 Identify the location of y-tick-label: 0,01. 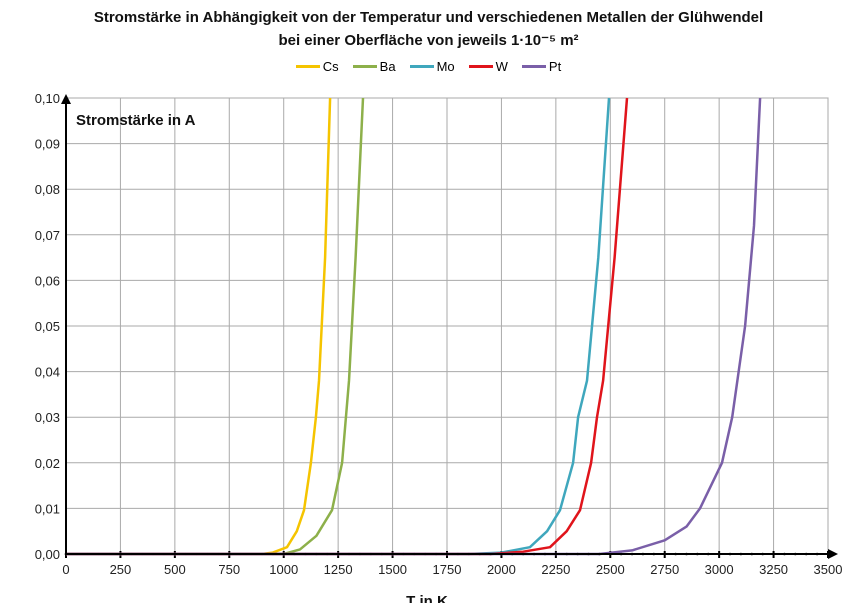
(47, 508).